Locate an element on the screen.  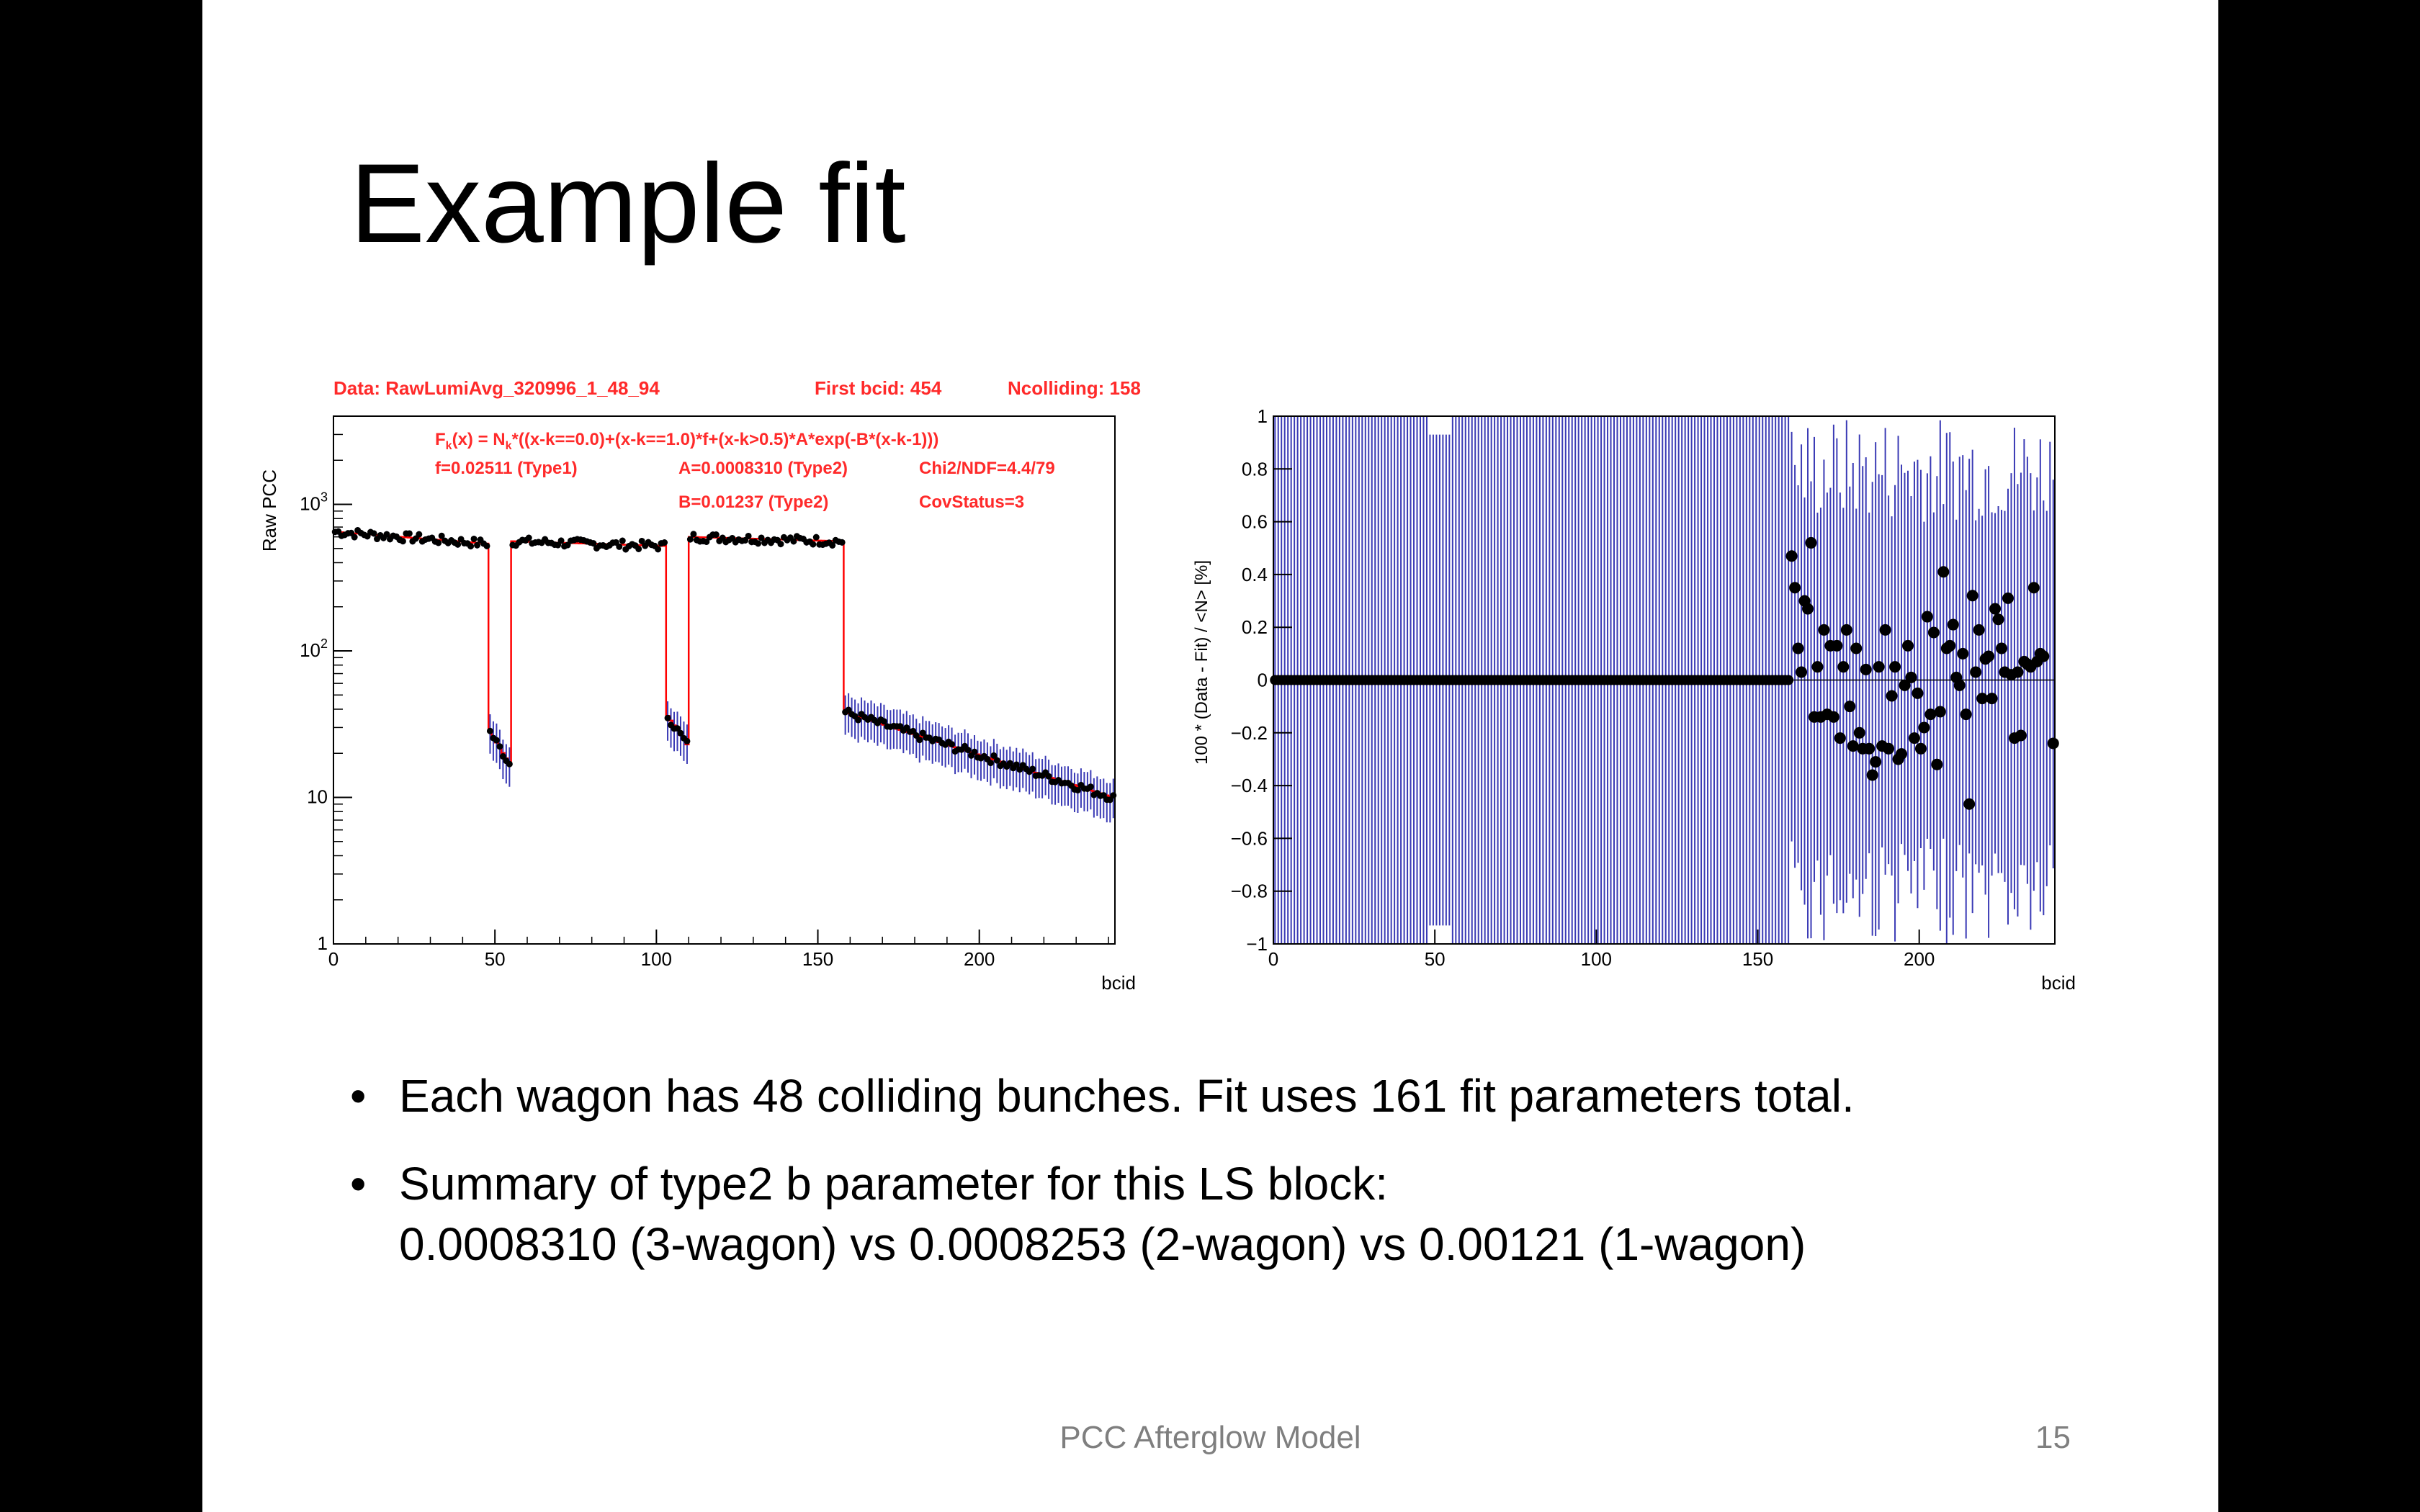
right-data-marks is located at coordinates (1664, 680).